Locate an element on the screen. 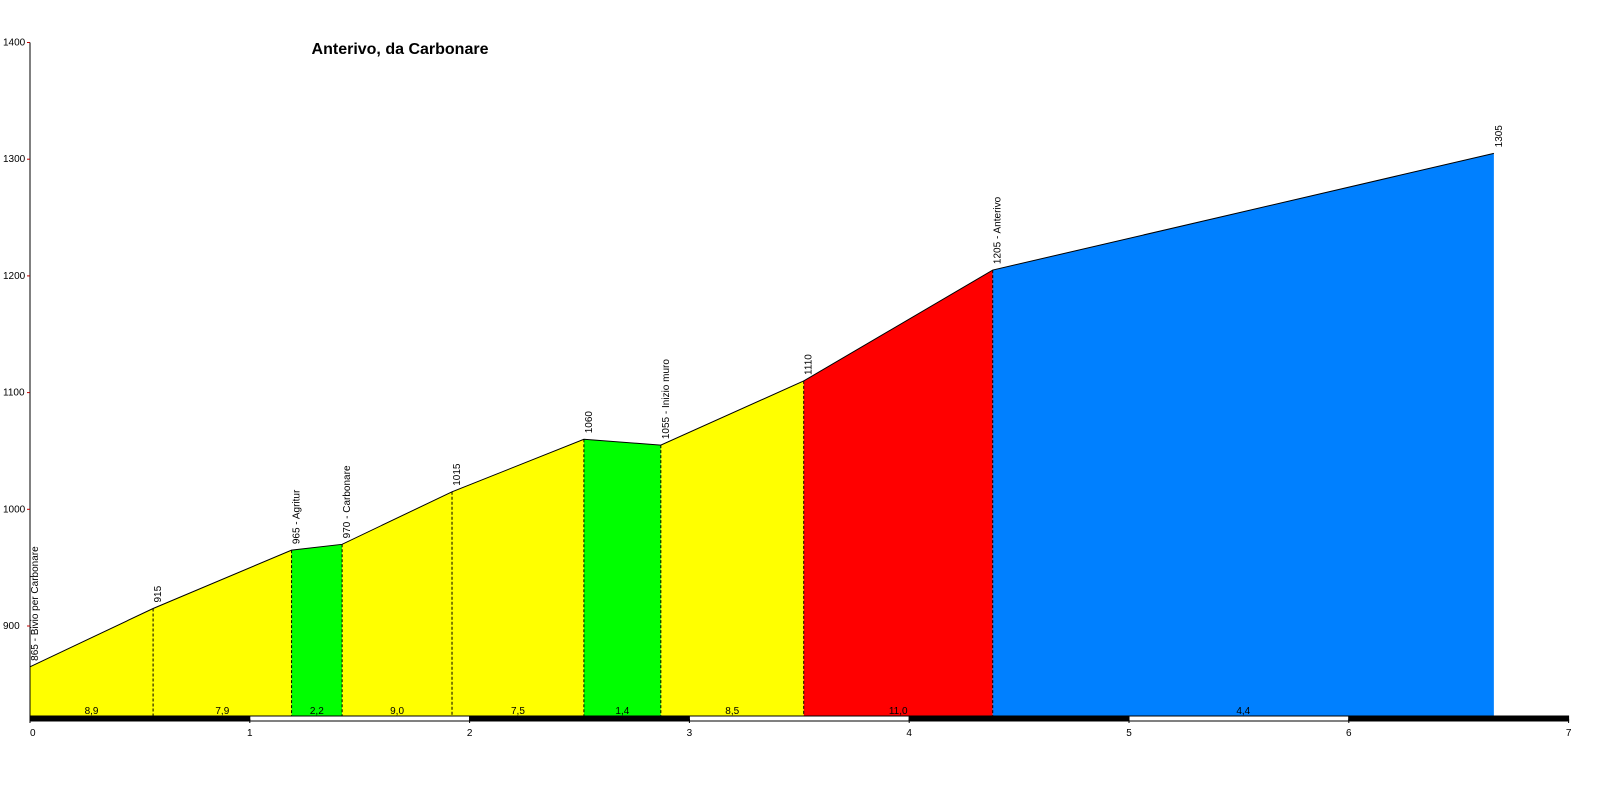 Image resolution: width=1599 pixels, height=801 pixels. y-tick-label: 900 is located at coordinates (11, 626).